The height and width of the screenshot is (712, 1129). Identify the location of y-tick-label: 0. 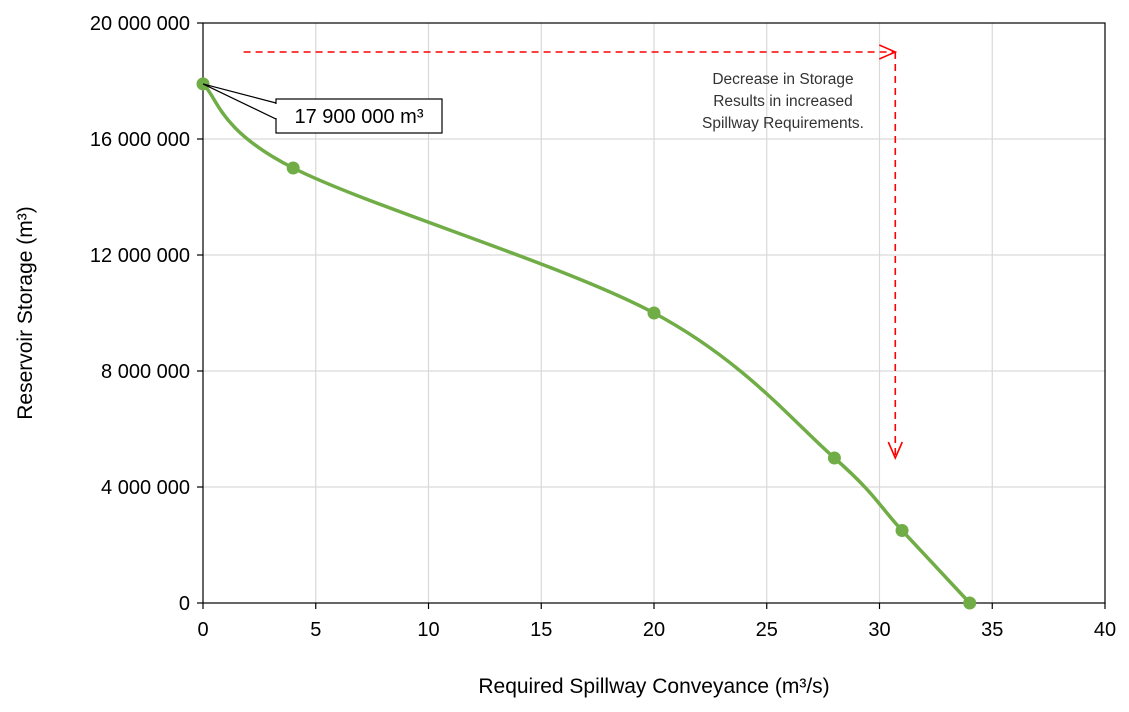
(184, 604).